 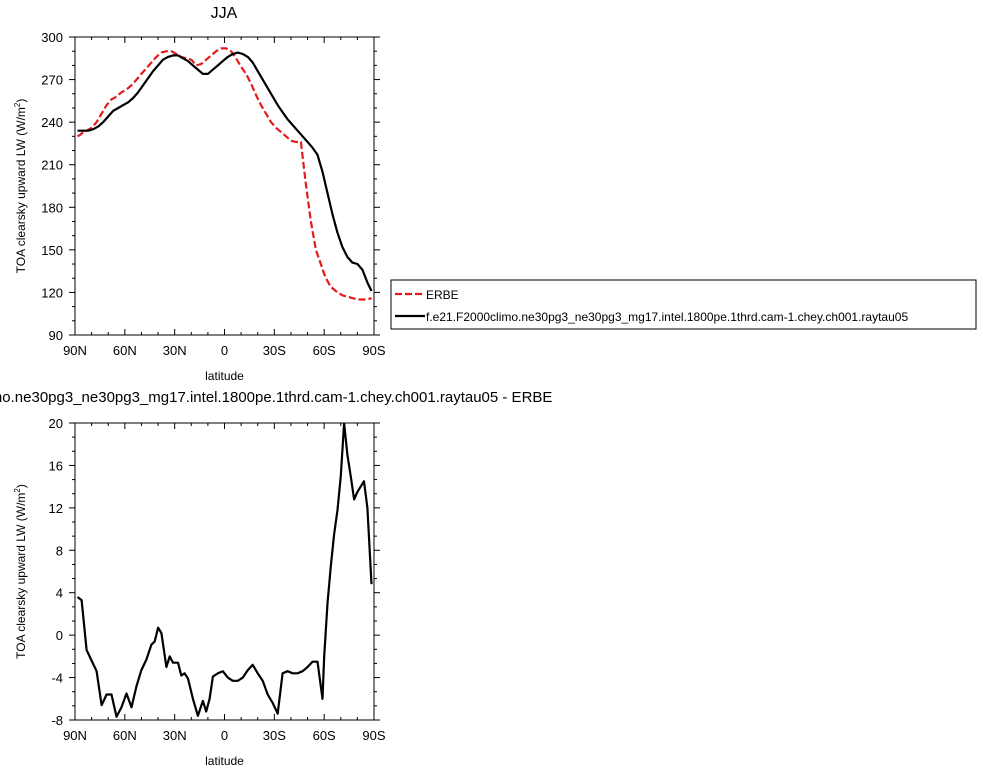 I want to click on y-tick-label: 16, so click(x=56, y=465).